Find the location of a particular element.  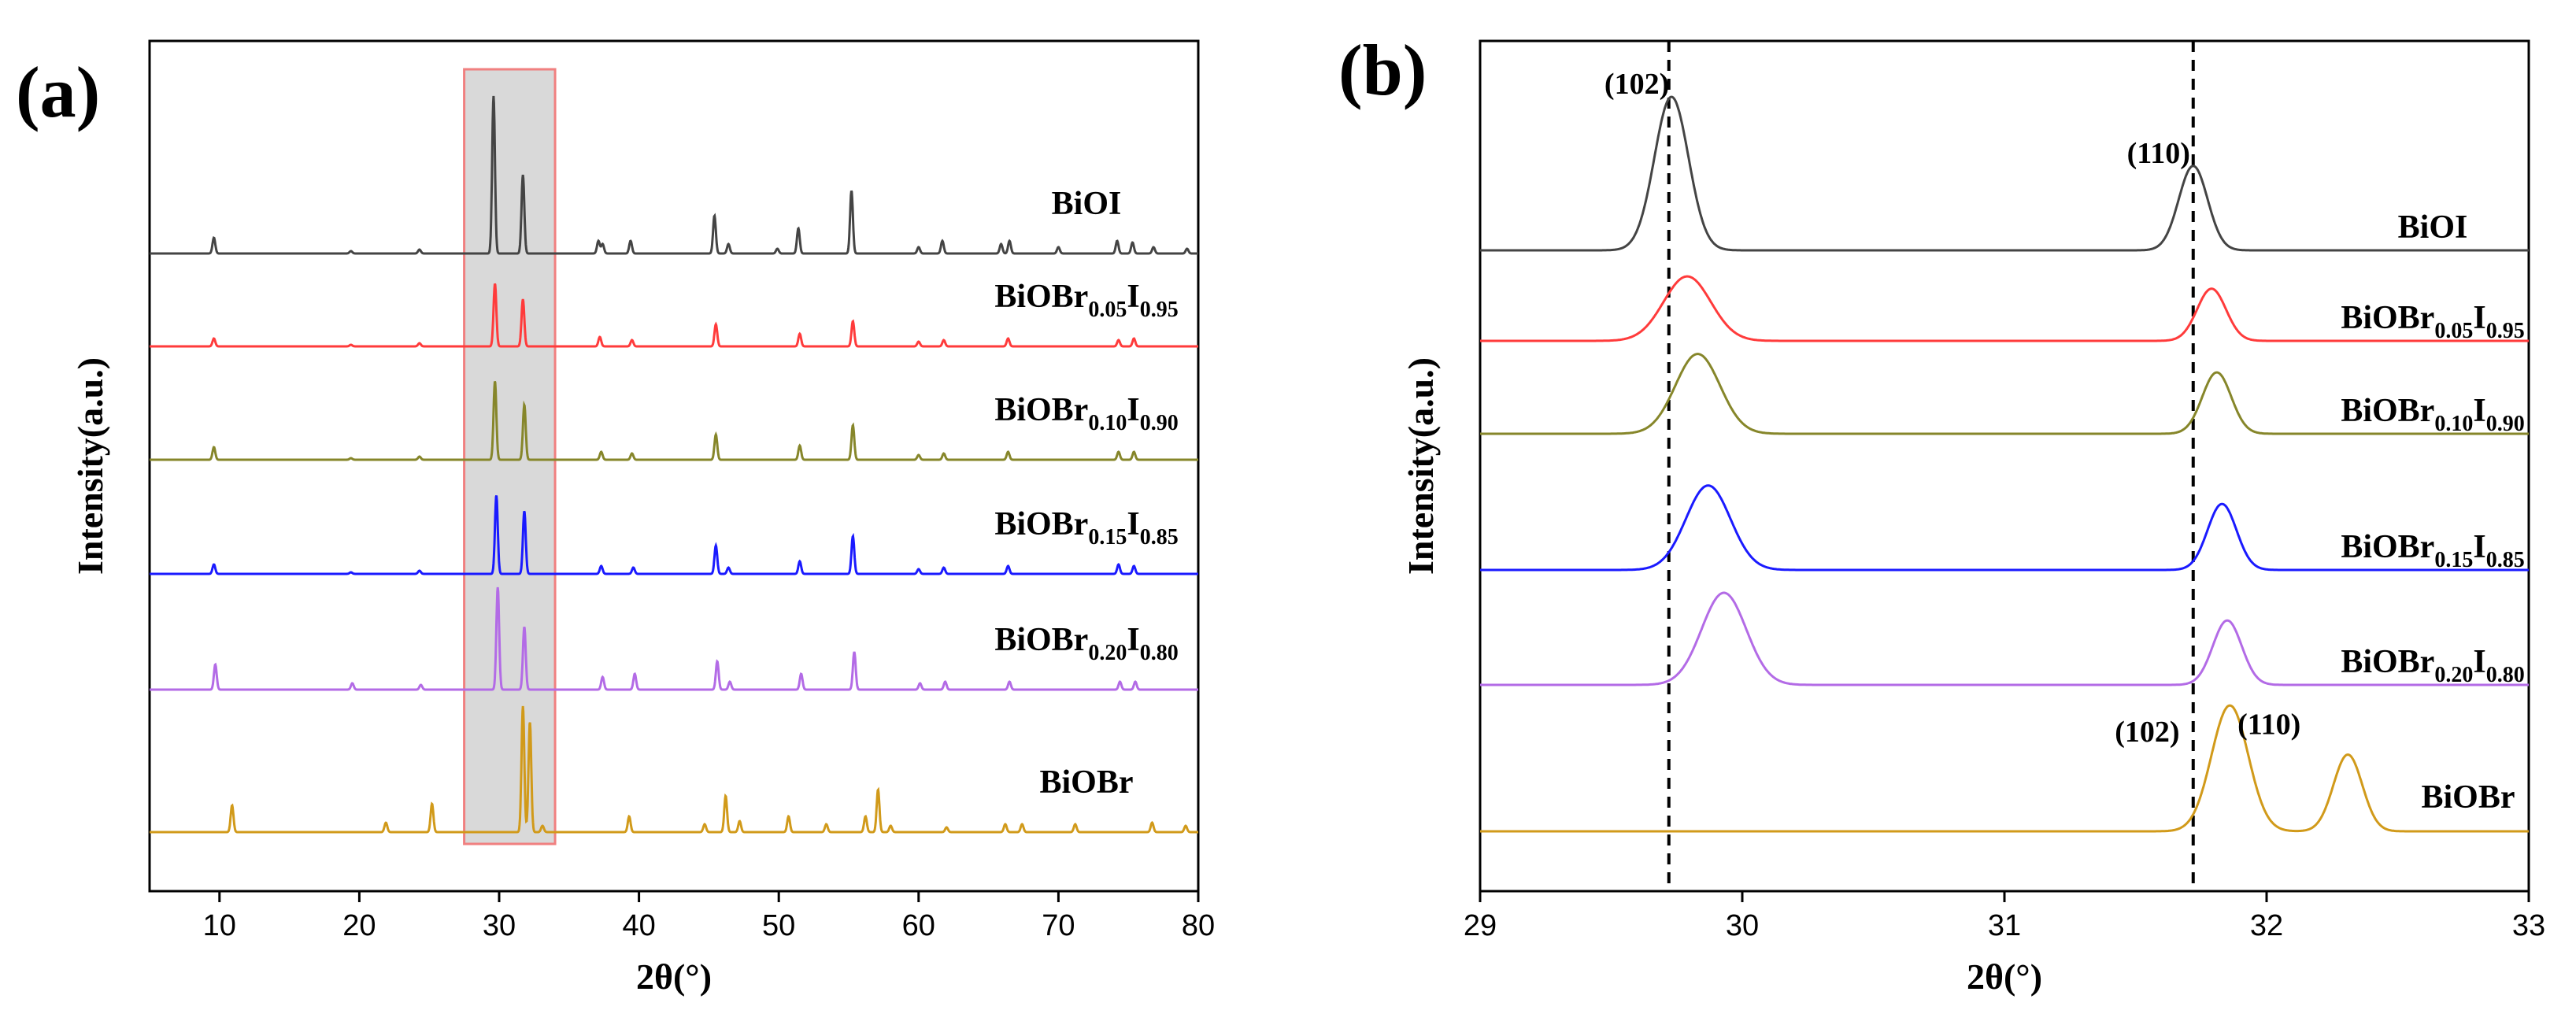

panel-a-series-BiOBr-line is located at coordinates (674, 769).